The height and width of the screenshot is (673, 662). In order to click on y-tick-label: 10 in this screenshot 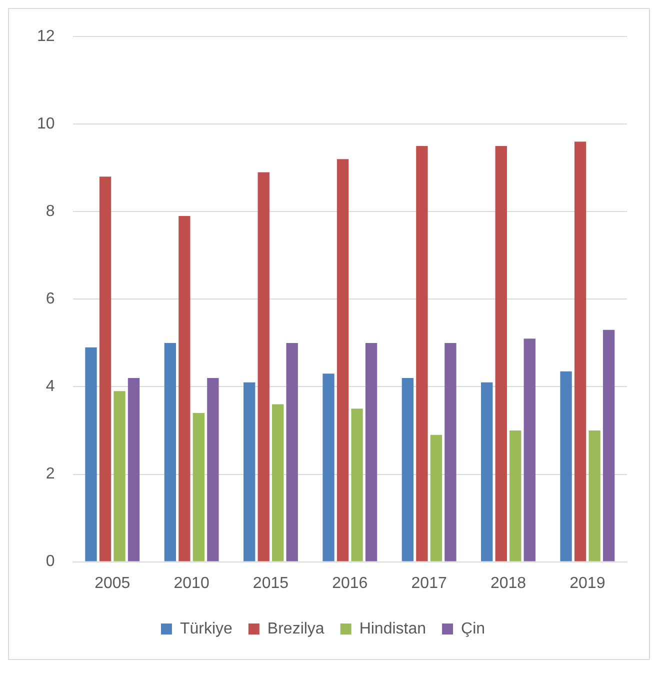, I will do `click(46, 124)`.